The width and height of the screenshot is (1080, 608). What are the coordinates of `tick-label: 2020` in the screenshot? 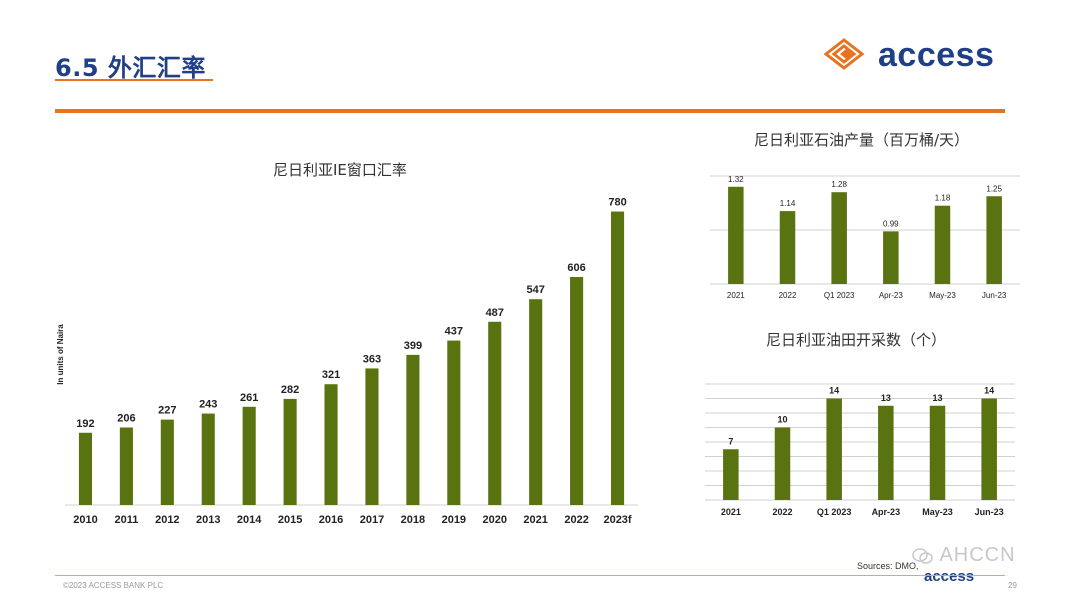 It's located at (495, 520).